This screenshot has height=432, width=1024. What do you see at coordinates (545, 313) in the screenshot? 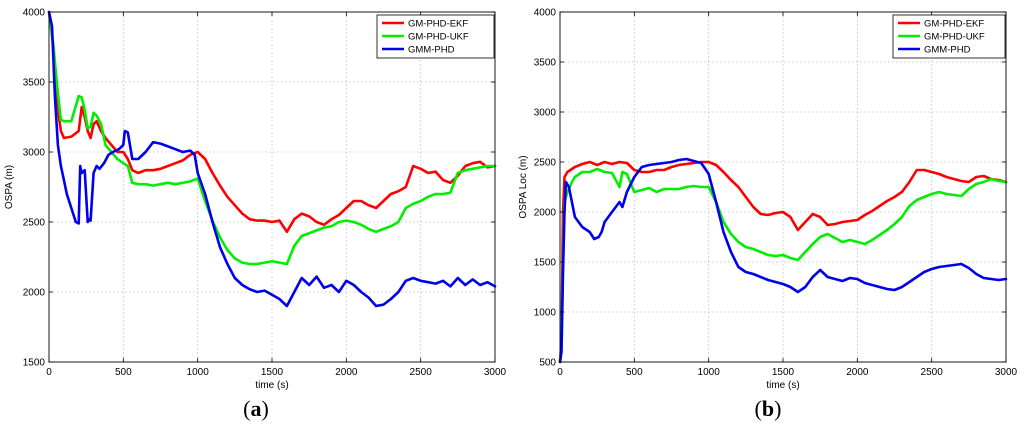
I see `ytick-label-b-1: 1000` at bounding box center [545, 313].